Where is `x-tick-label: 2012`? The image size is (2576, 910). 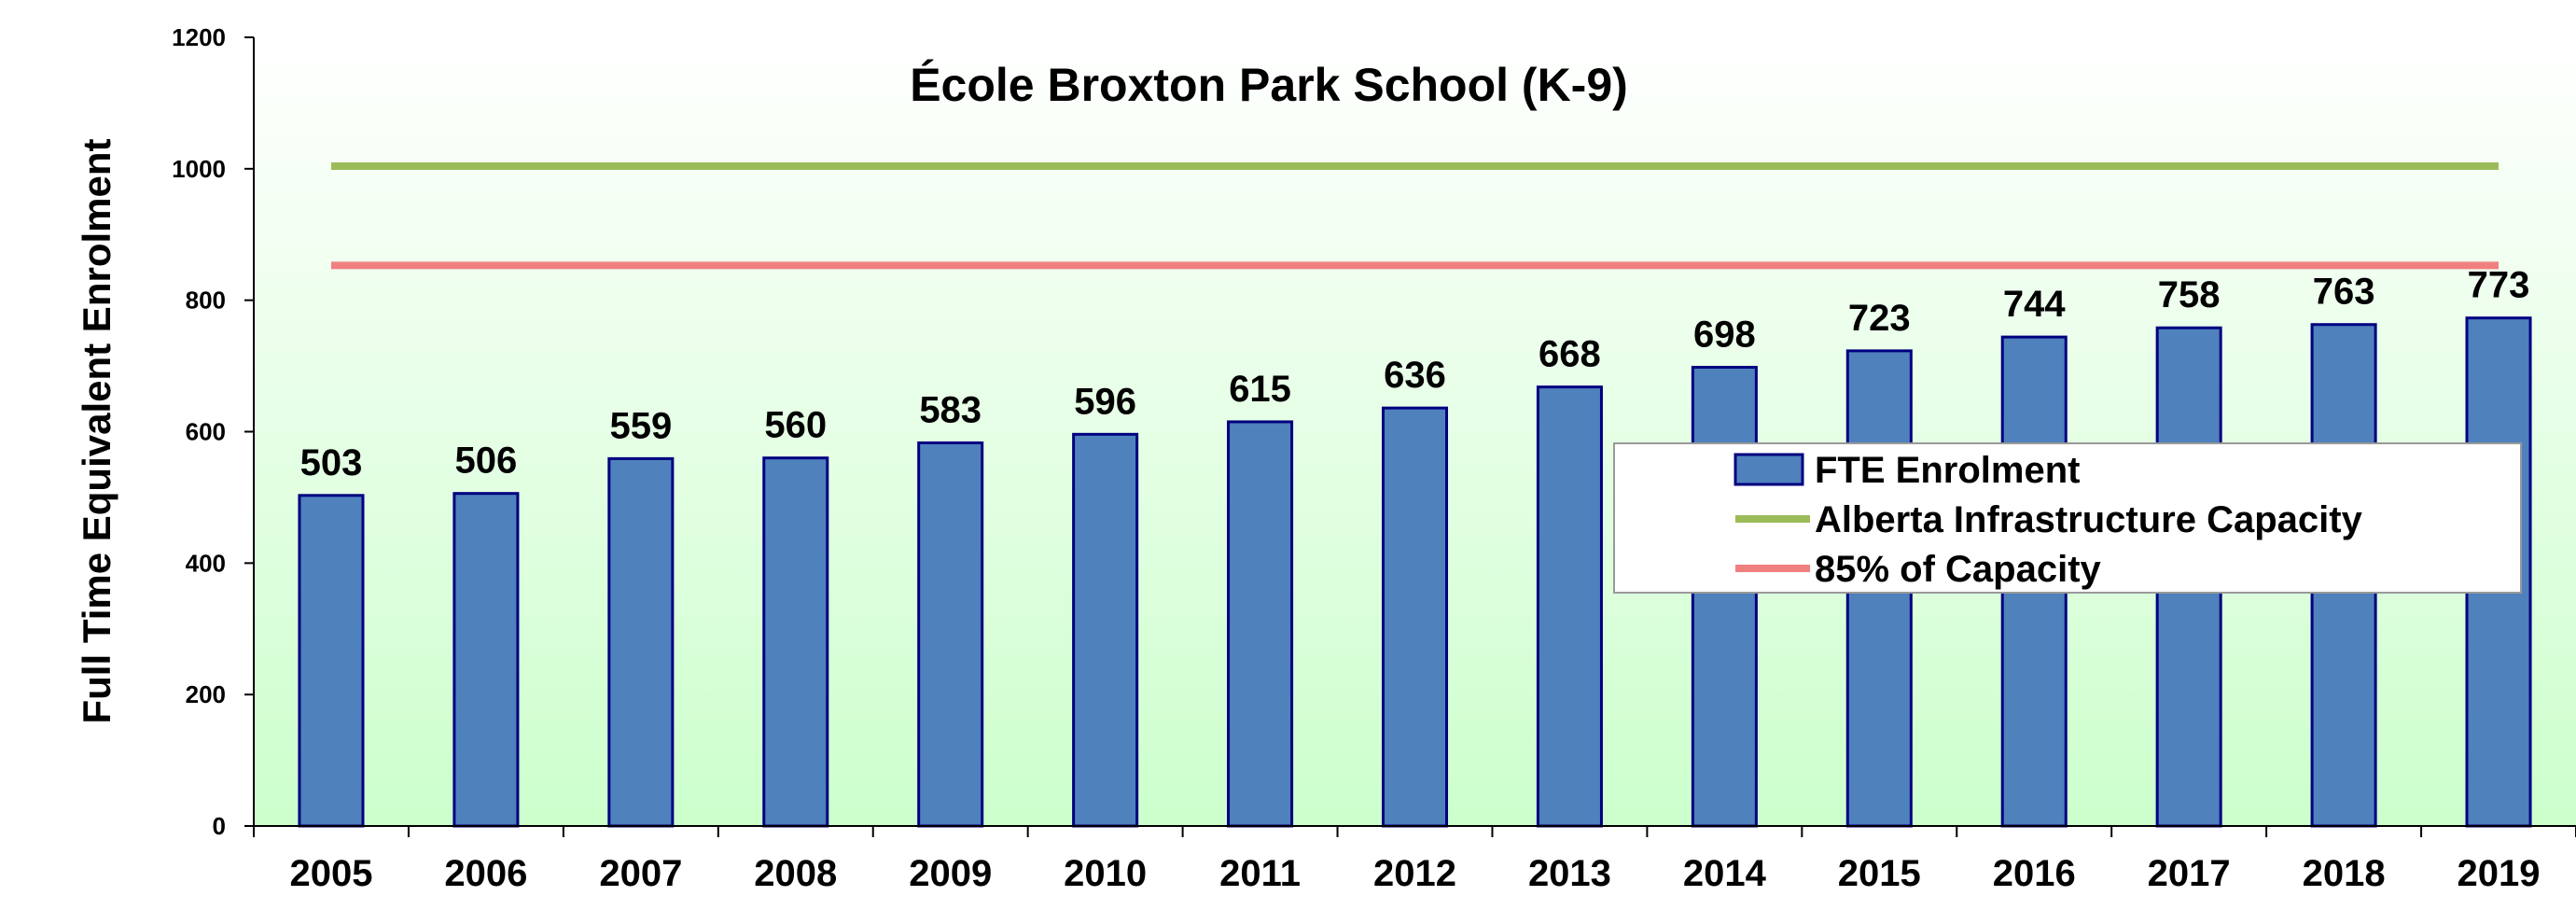 x-tick-label: 2012 is located at coordinates (1414, 873).